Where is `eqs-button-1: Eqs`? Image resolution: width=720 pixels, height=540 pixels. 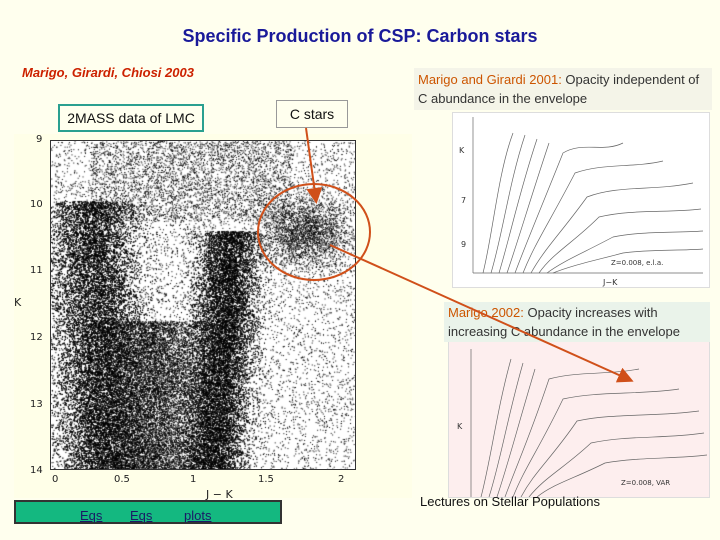 eqs-button-1: Eqs is located at coordinates (91, 515).